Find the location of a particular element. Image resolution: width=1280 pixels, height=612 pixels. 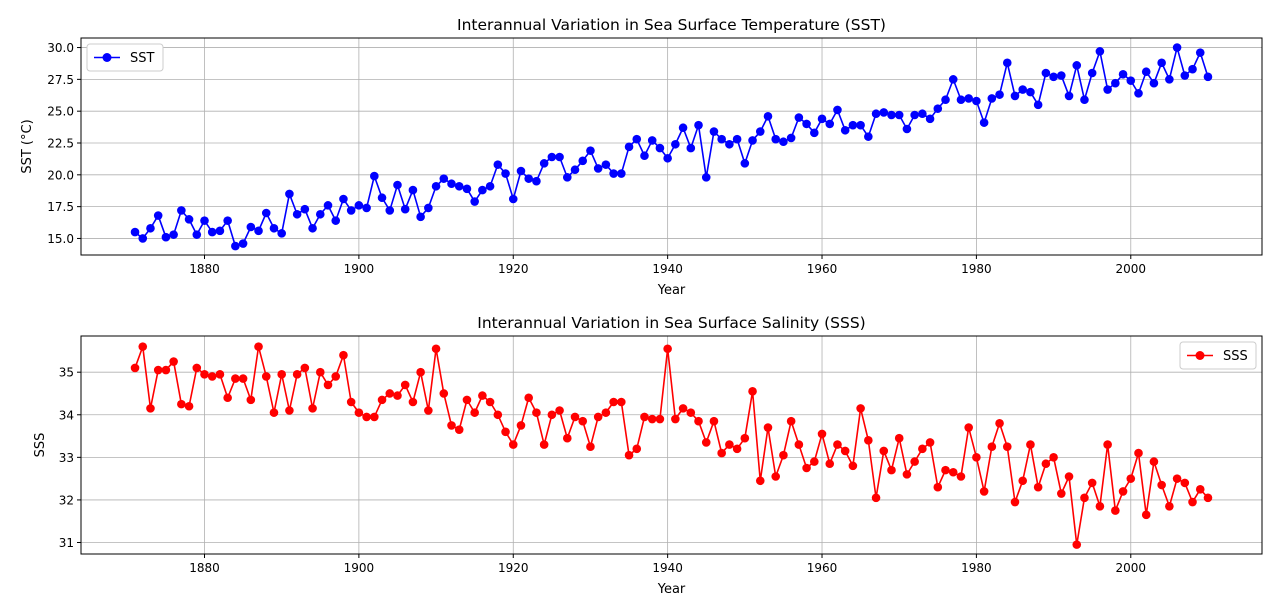

sst-y-tick-label: 27.5 is located at coordinates (60, 80).